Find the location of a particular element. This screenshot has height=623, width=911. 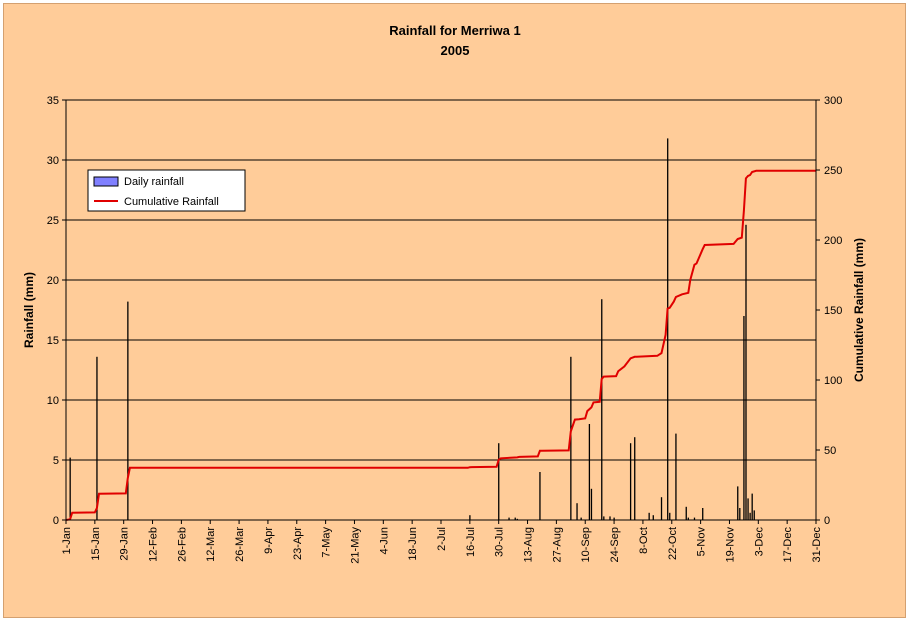

x-tick-label: 15-Jan is located at coordinates (96, 544).